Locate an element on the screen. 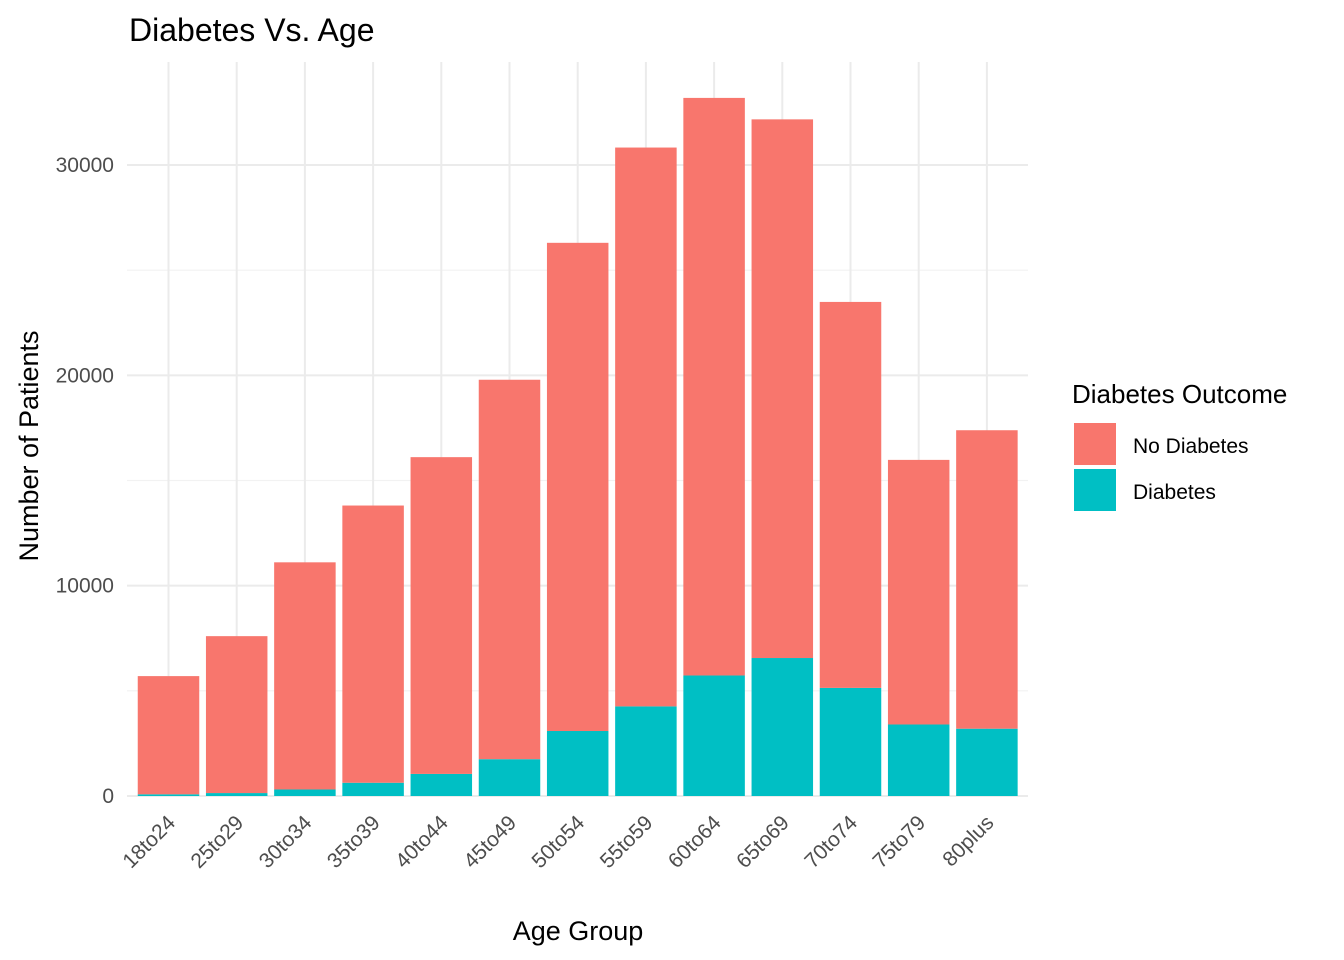  x-tick-label: 50to54 is located at coordinates (559, 842).